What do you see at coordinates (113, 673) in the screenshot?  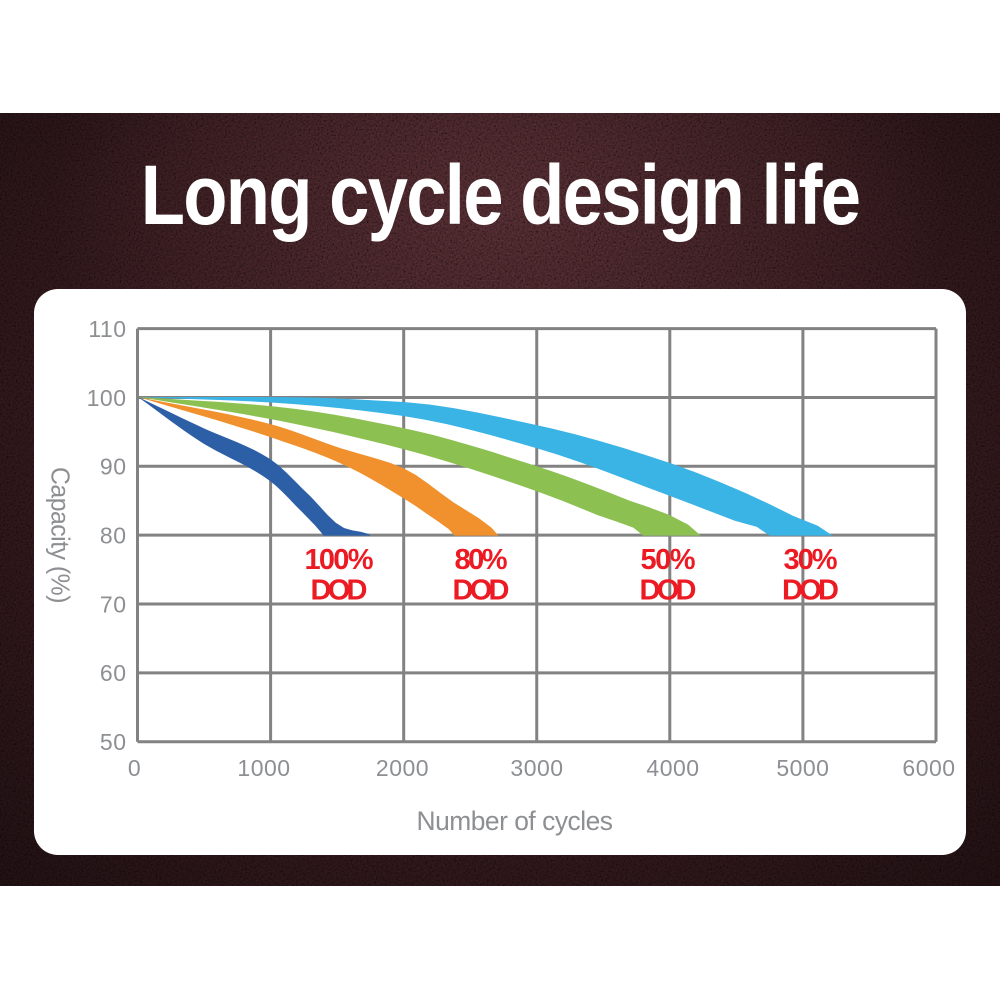 I see `svg-text: 60` at bounding box center [113, 673].